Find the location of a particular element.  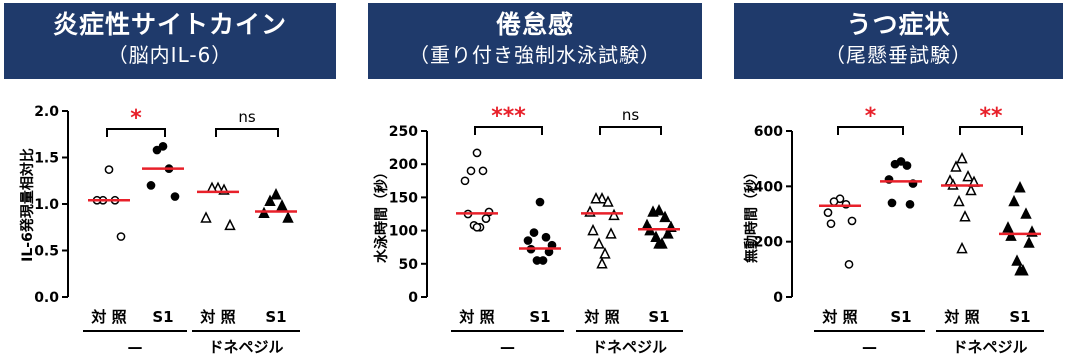

significance-label: *** is located at coordinates (508, 116).